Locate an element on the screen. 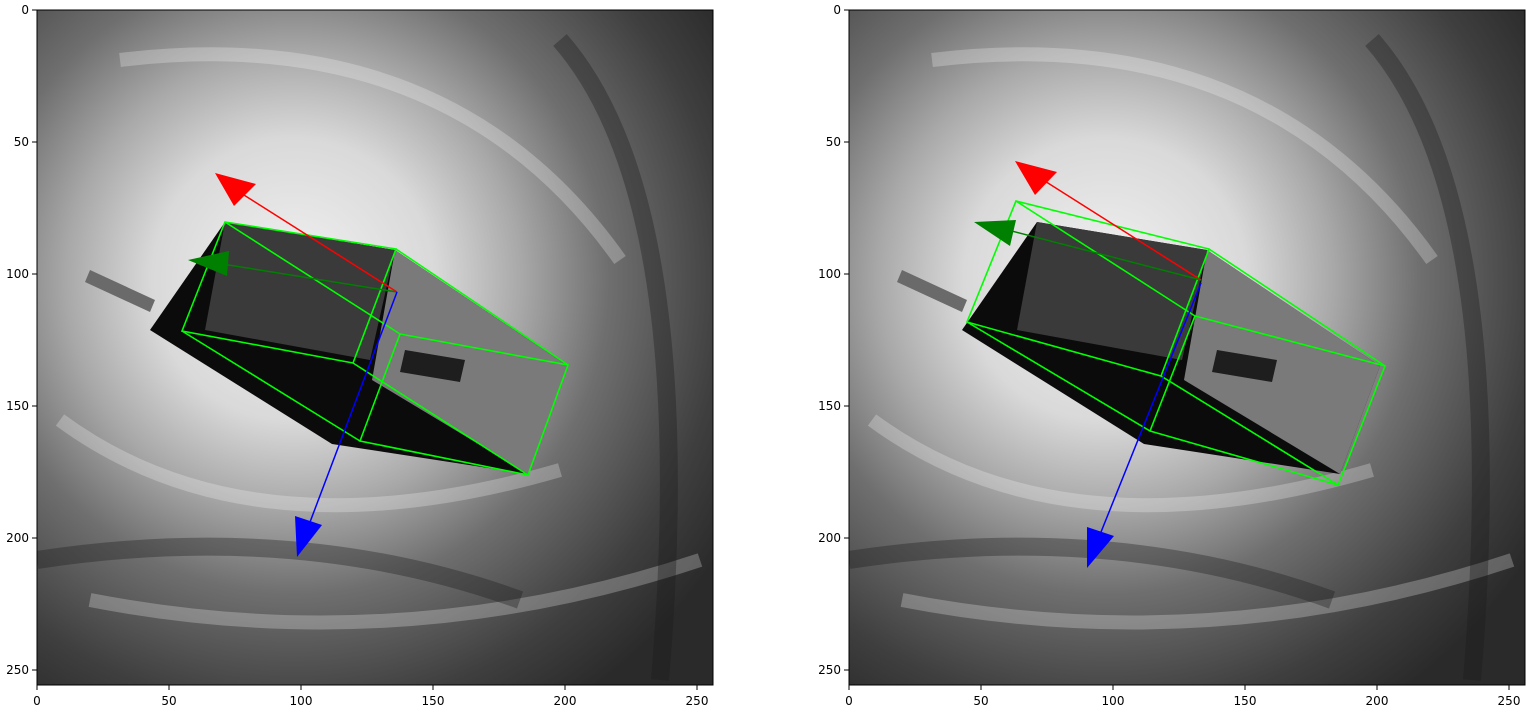 Image resolution: width=1532 pixels, height=715 pixels. bounding-box-right is located at coordinates (1176, 343).